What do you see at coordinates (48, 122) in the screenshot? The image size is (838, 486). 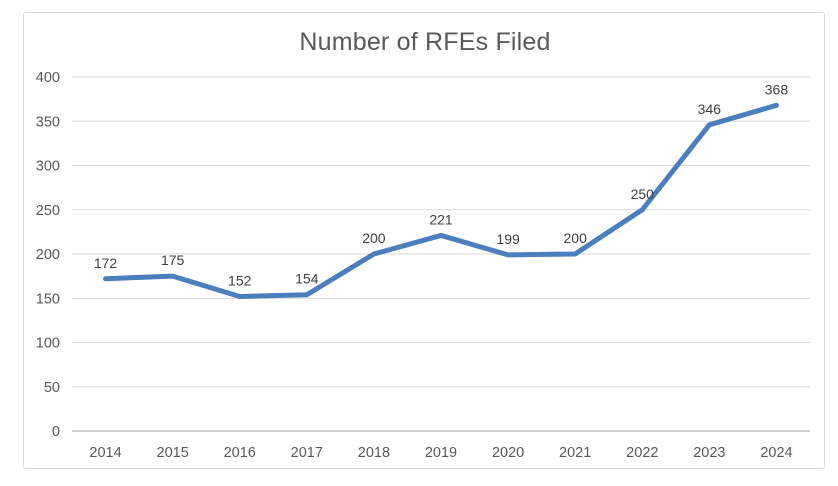 I see `y-tick-label: 350` at bounding box center [48, 122].